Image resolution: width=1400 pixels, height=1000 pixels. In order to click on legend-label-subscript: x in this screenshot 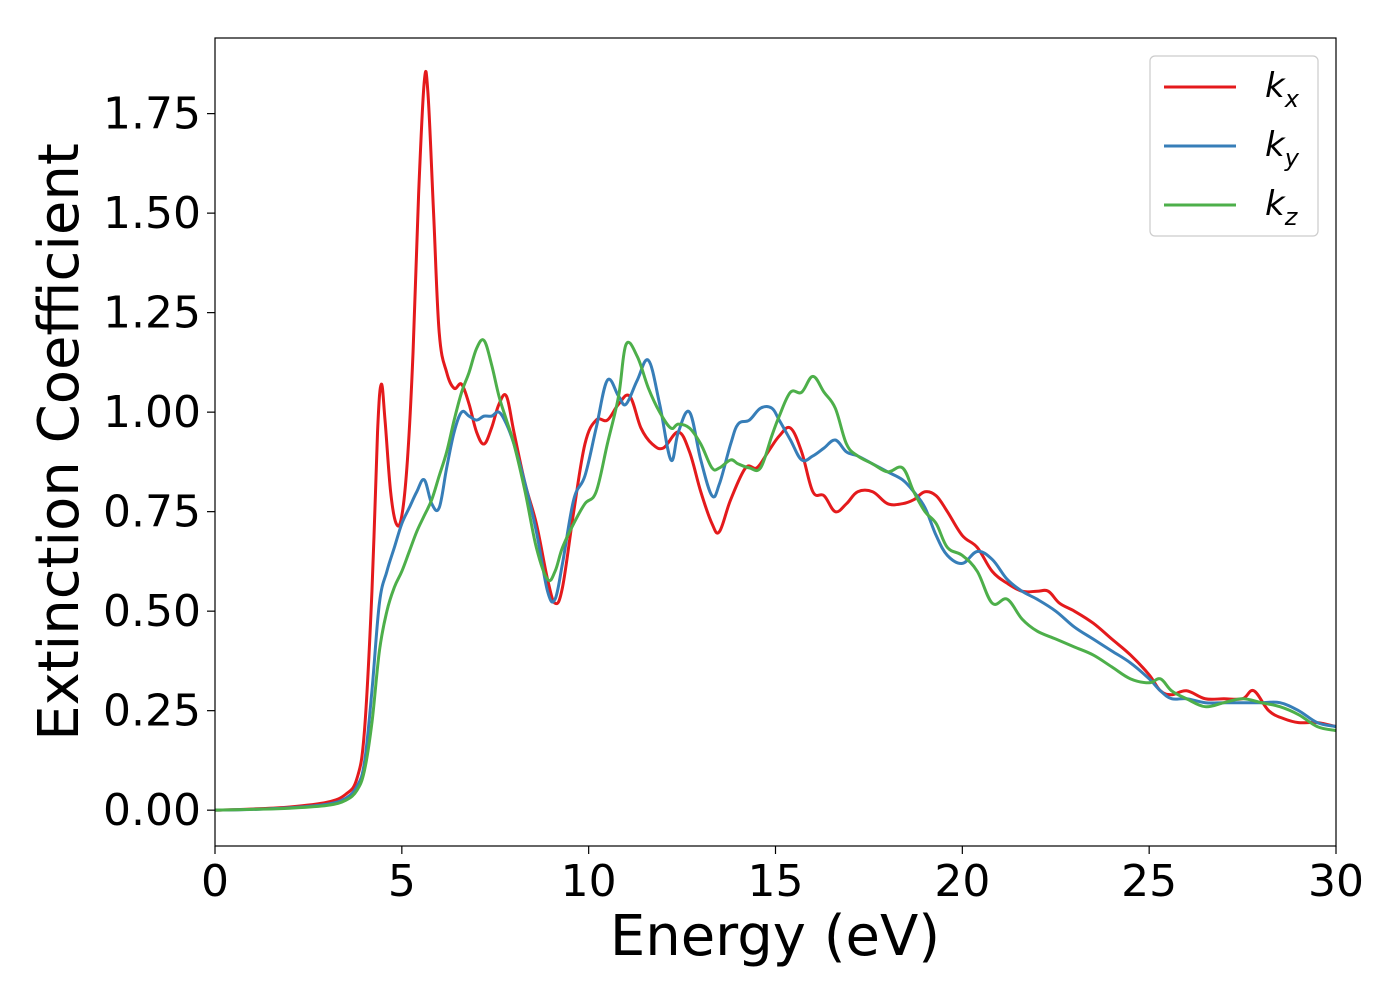, I will do `click(1292, 99)`.